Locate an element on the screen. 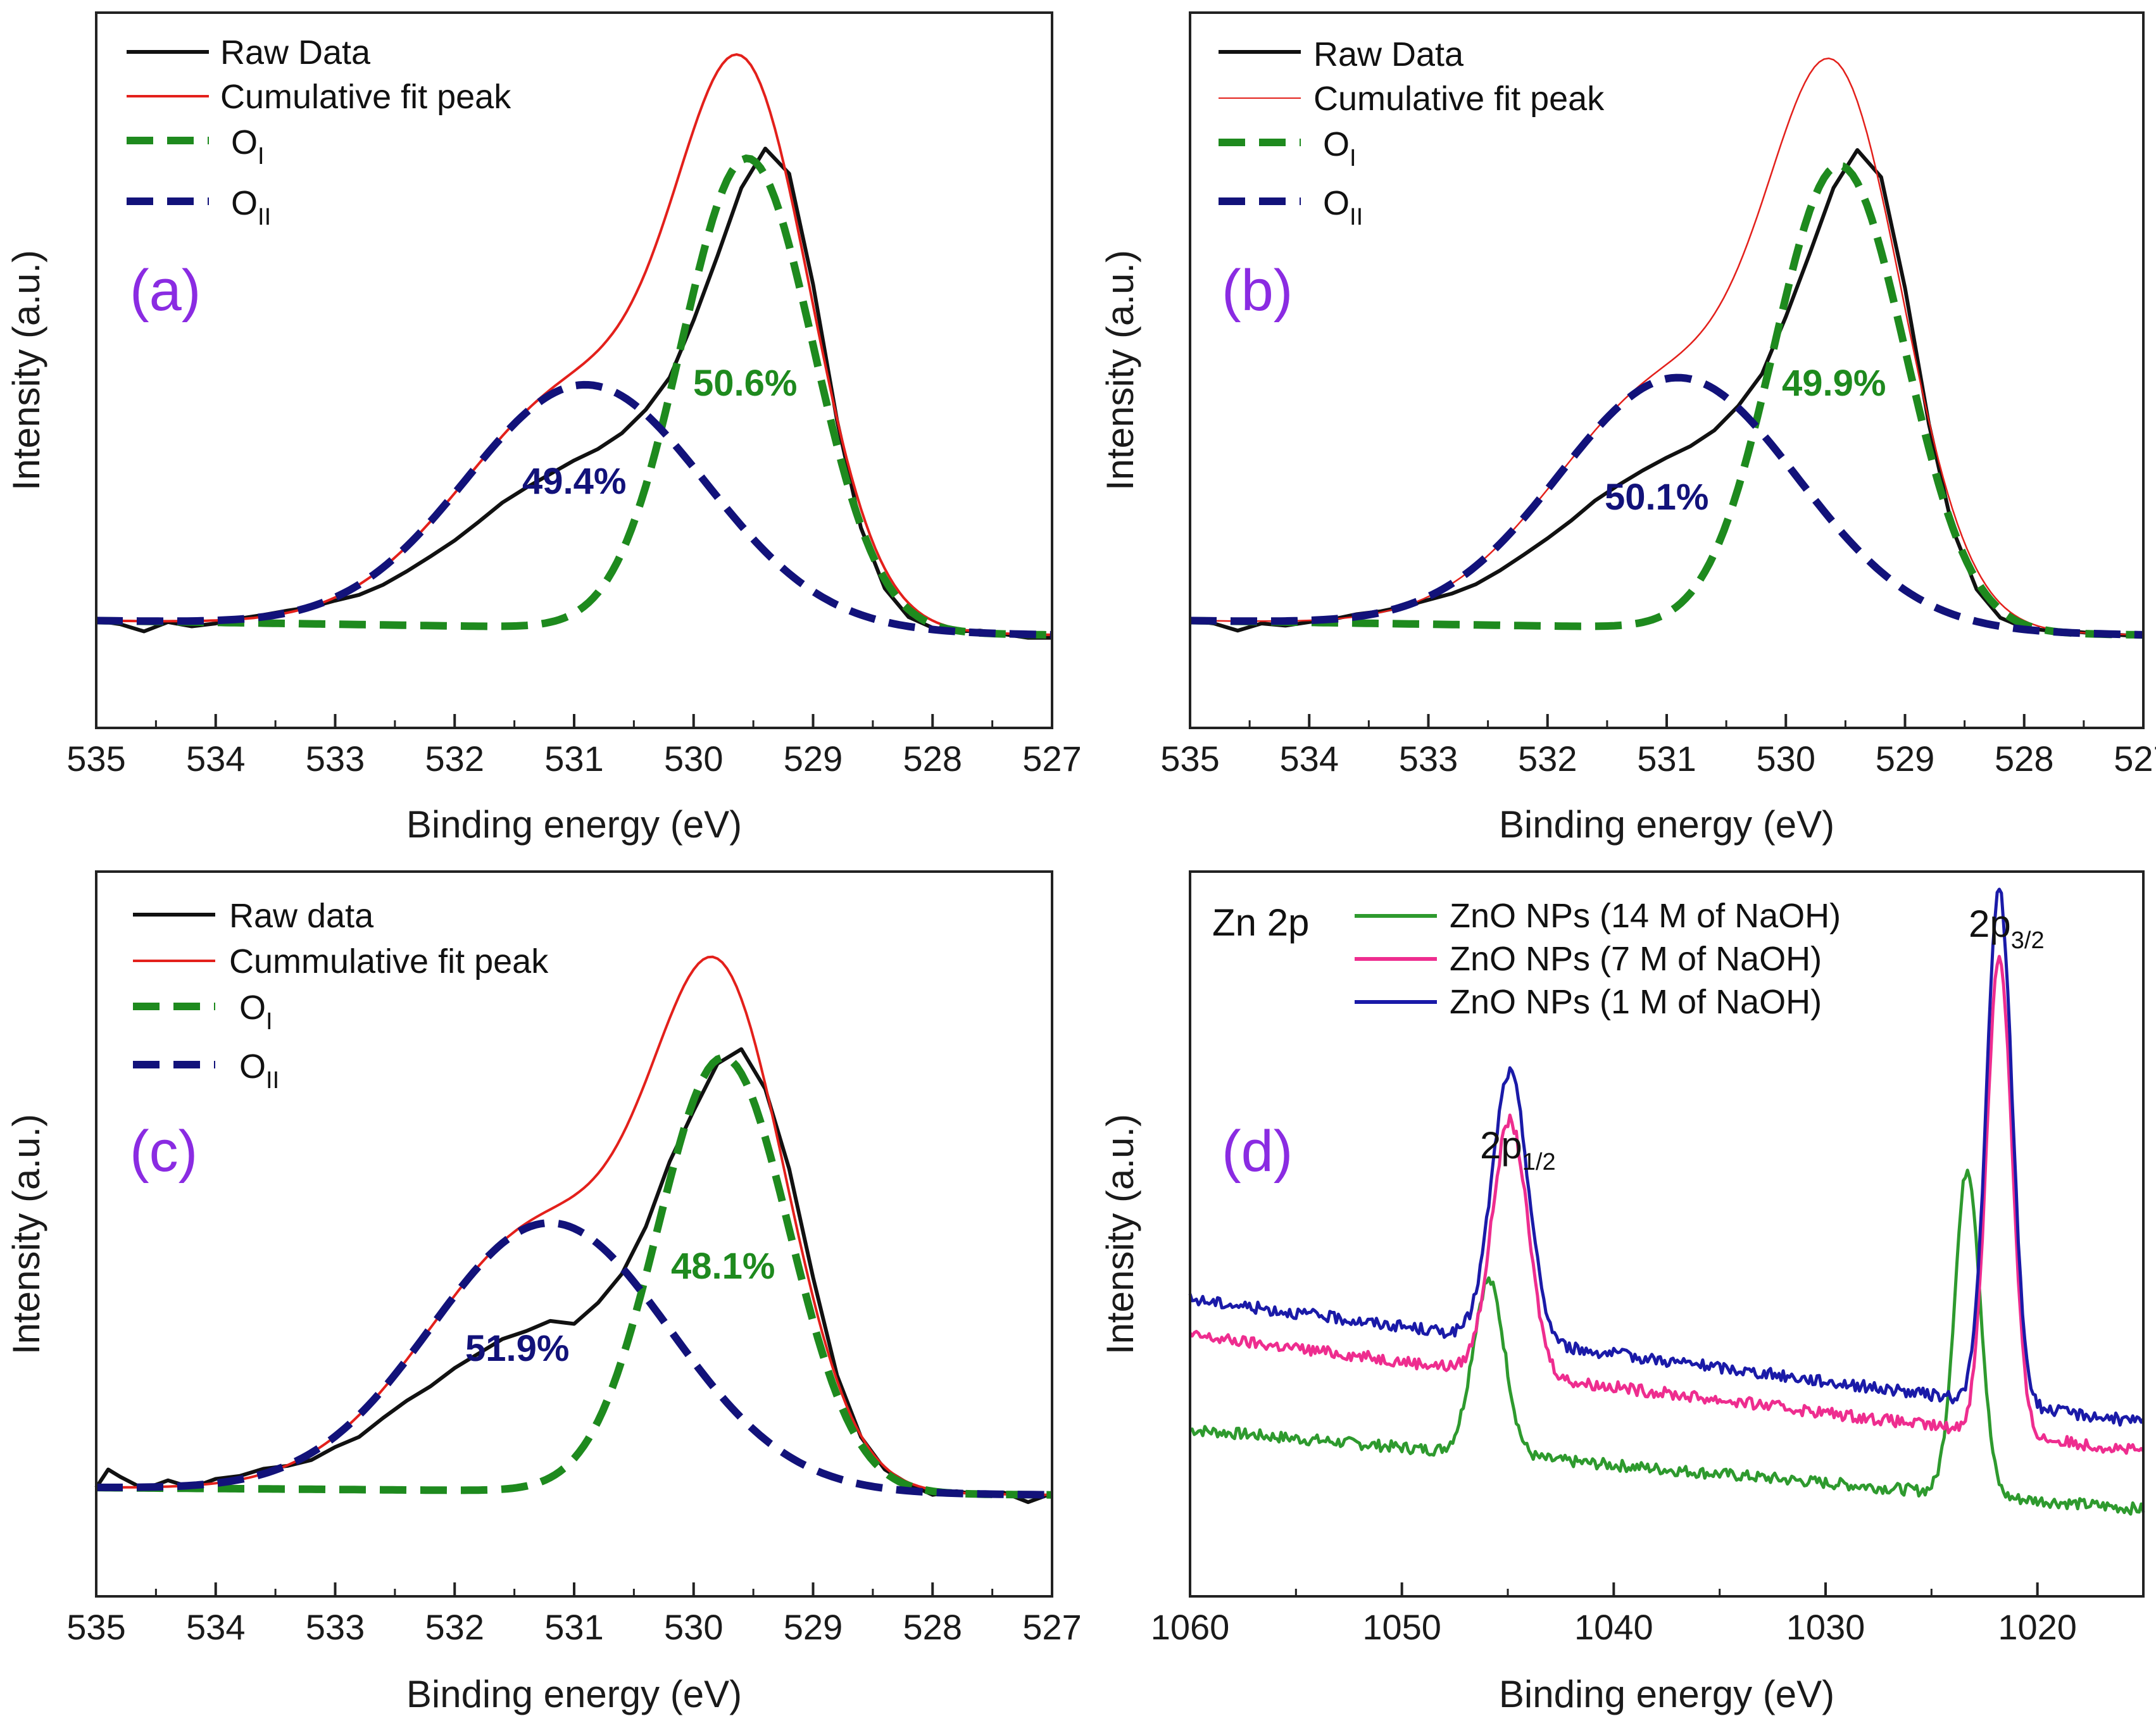 The image size is (2156, 1728). legend-d-zn1-label: ZnO NPs (1 M of NaOH) is located at coordinates (1636, 1002).